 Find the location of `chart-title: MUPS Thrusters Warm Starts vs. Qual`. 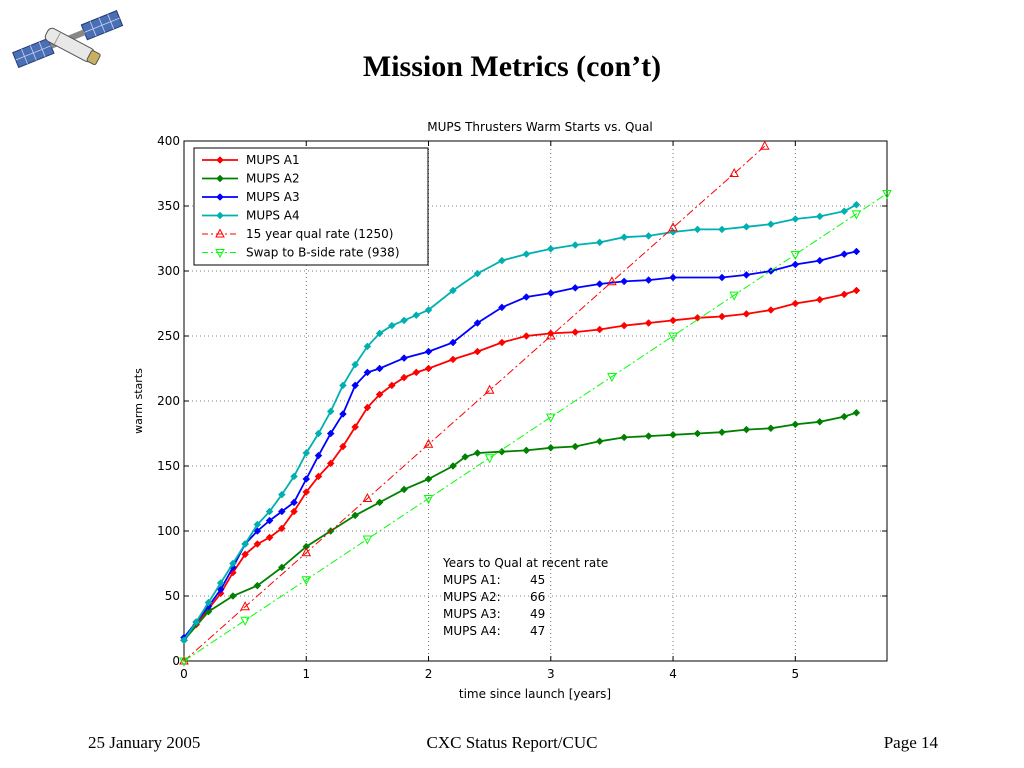

chart-title: MUPS Thrusters Warm Starts vs. Qual is located at coordinates (539, 127).